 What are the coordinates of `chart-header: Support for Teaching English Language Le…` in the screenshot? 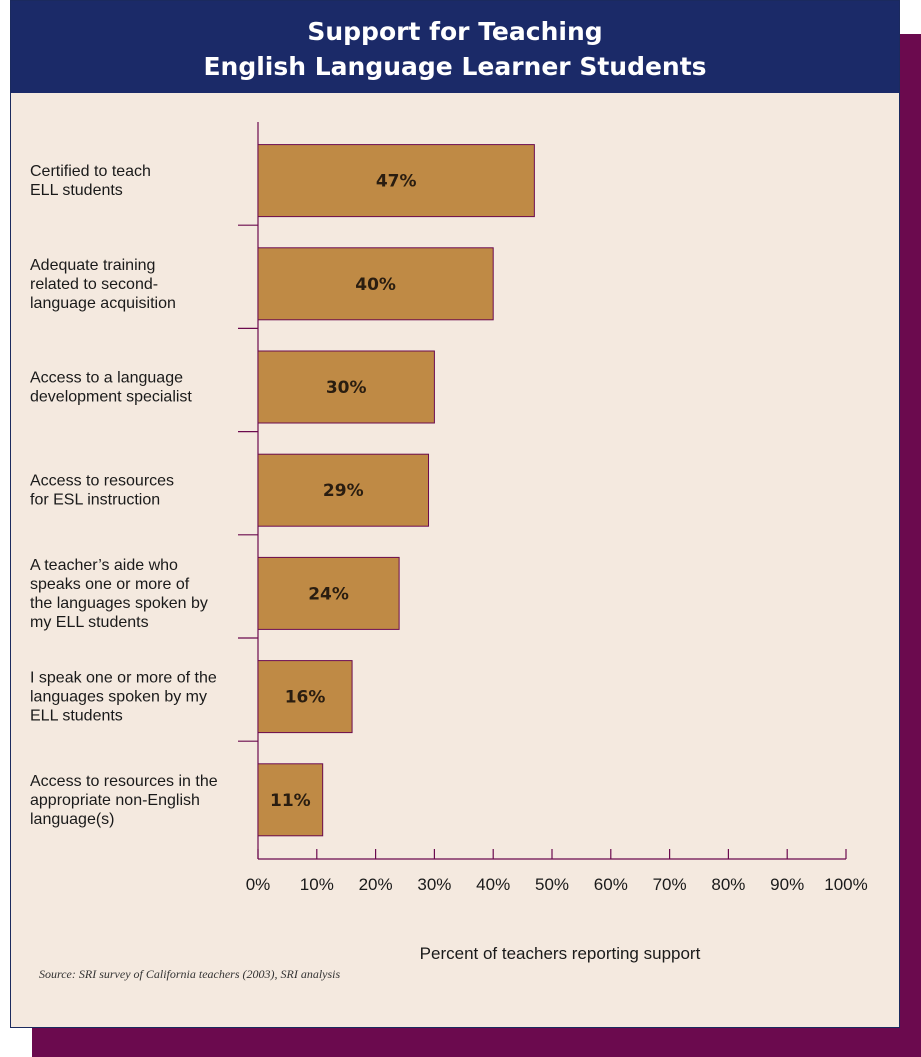 It's located at (455, 47).